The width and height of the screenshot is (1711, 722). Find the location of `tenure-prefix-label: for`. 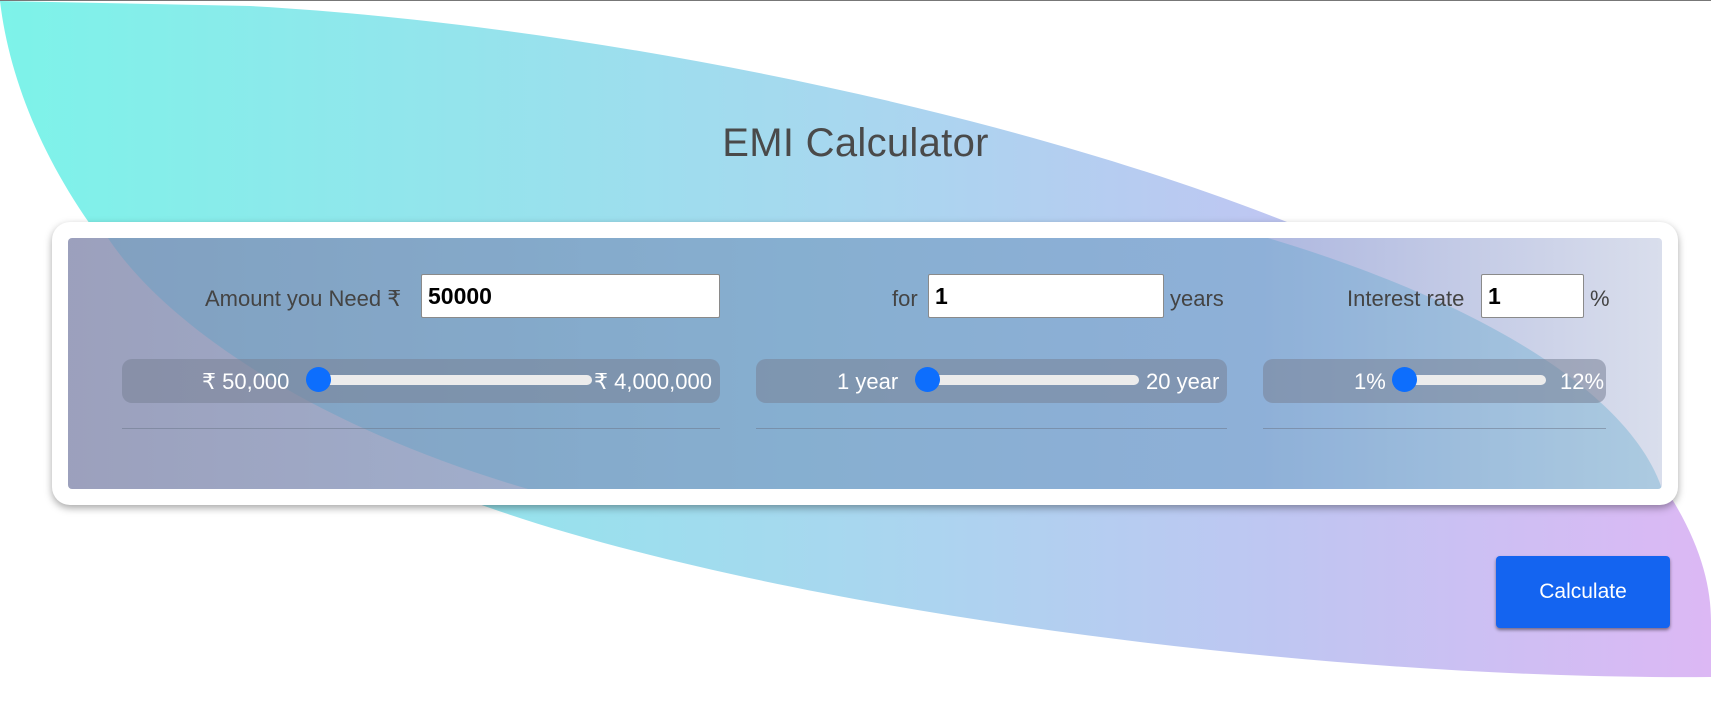

tenure-prefix-label: for is located at coordinates (905, 298).